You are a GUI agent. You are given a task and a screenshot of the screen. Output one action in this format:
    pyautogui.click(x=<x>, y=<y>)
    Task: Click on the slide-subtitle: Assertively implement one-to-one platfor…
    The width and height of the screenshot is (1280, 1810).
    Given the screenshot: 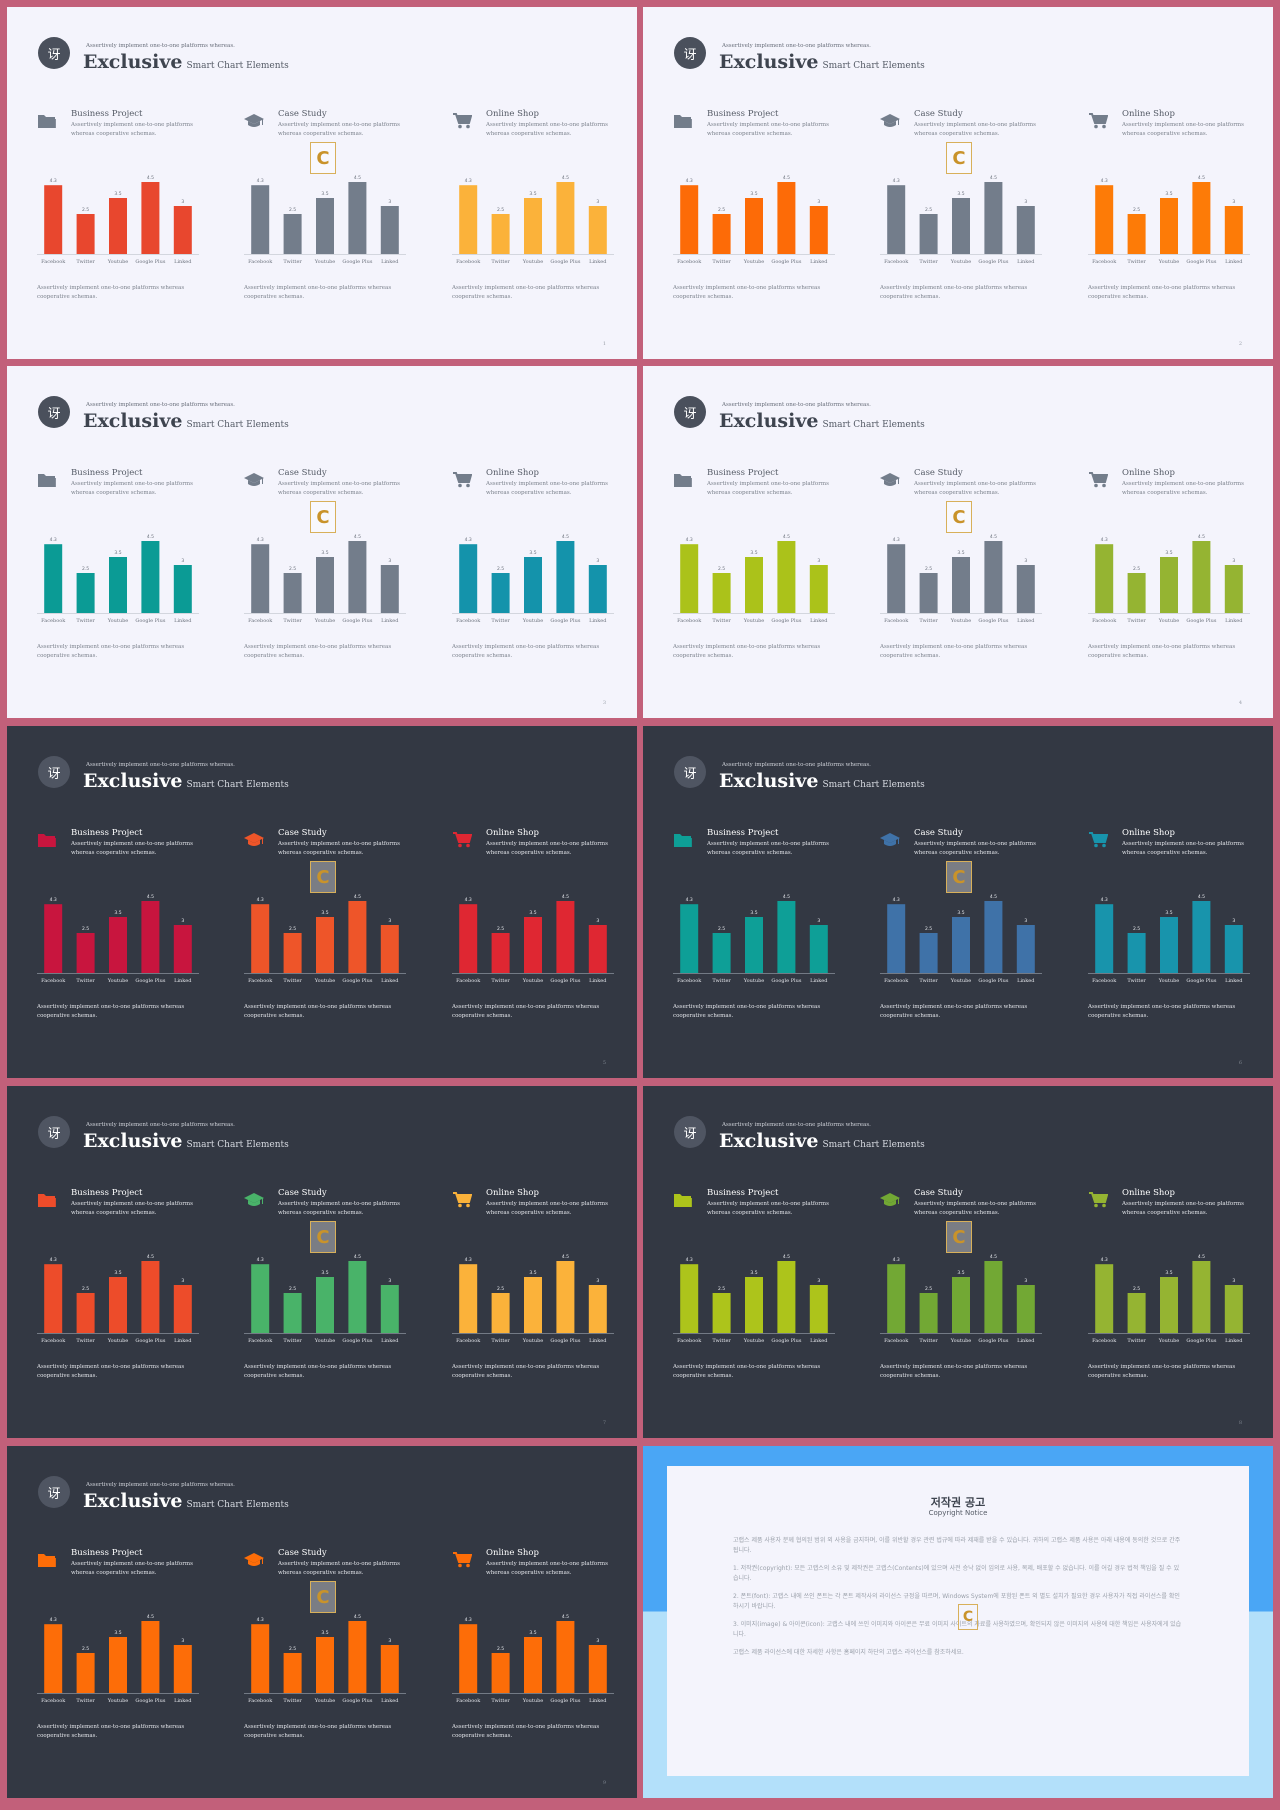 What is the action you would take?
    pyautogui.click(x=796, y=405)
    